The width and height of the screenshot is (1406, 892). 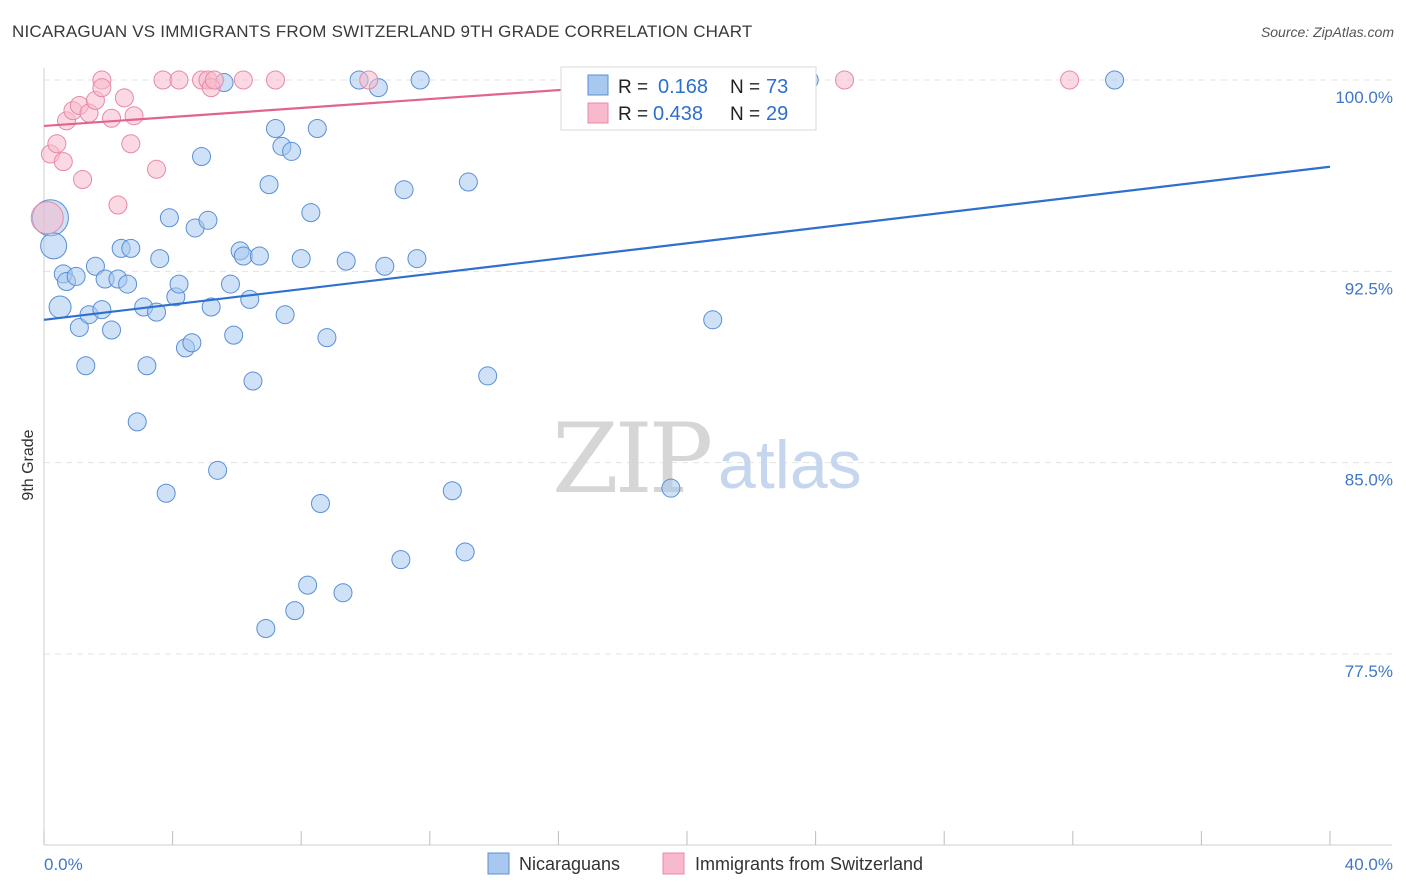 I want to click on legend-swatch-switzerland, so click(x=673, y=863).